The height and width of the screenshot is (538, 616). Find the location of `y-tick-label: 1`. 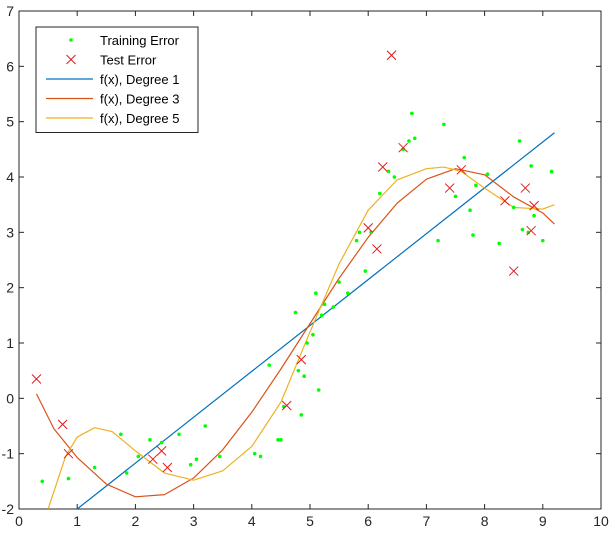

y-tick-label: 1 is located at coordinates (10, 343).